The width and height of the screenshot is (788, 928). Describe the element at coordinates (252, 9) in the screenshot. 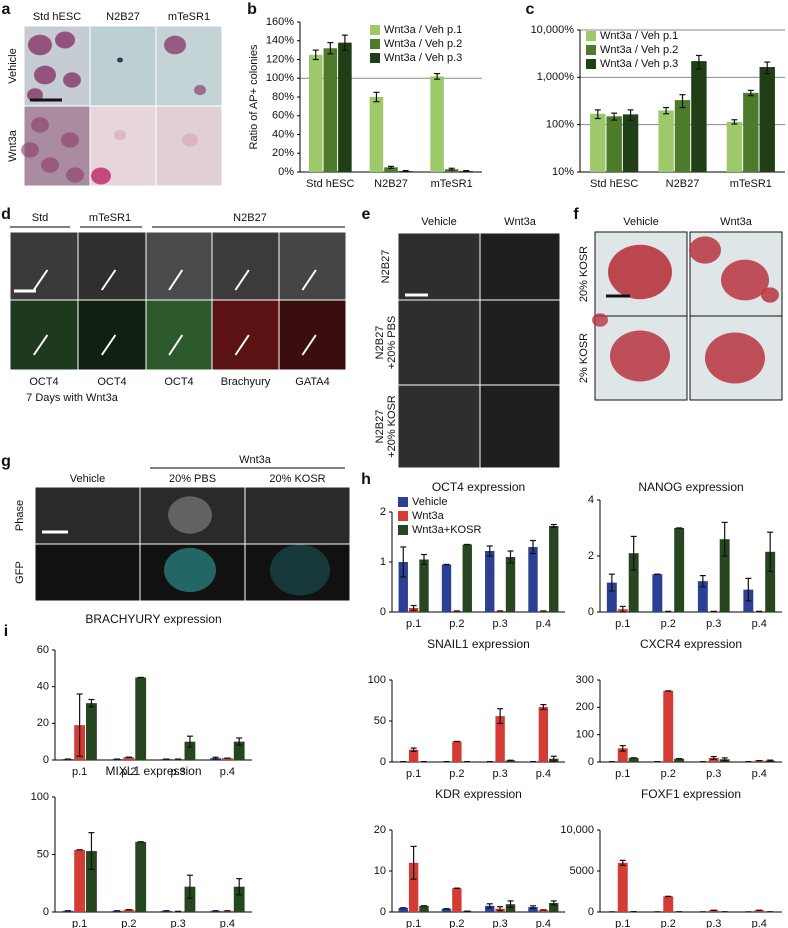

I see `panel-letter: b` at that location.